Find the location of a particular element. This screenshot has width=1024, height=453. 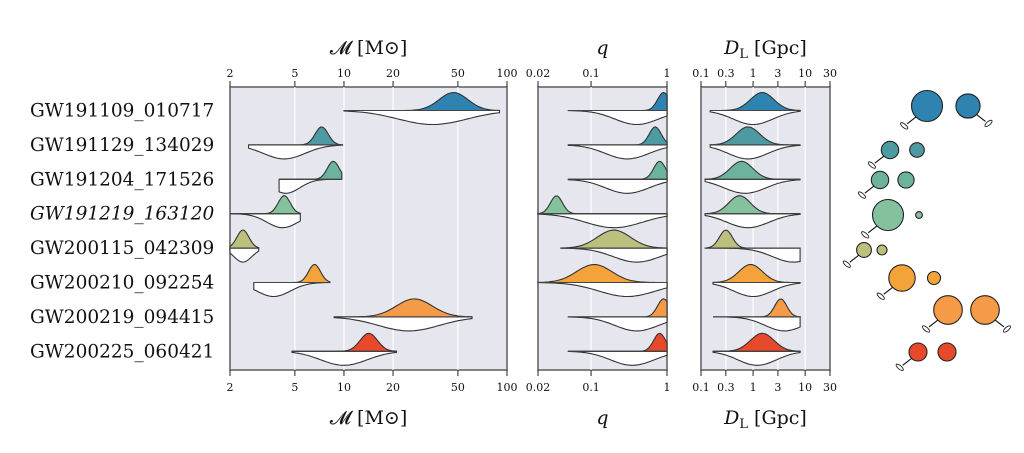

tick-label-top: 20 is located at coordinates (393, 73).